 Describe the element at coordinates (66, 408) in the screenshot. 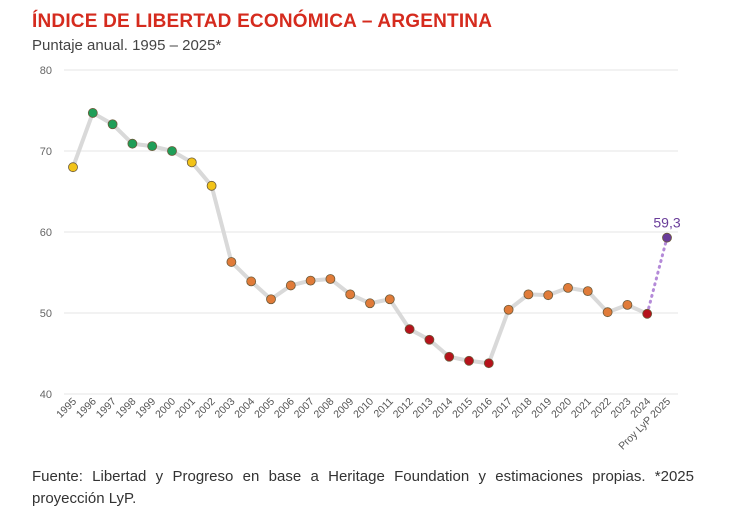

I see `x-tick-label: 1995` at that location.